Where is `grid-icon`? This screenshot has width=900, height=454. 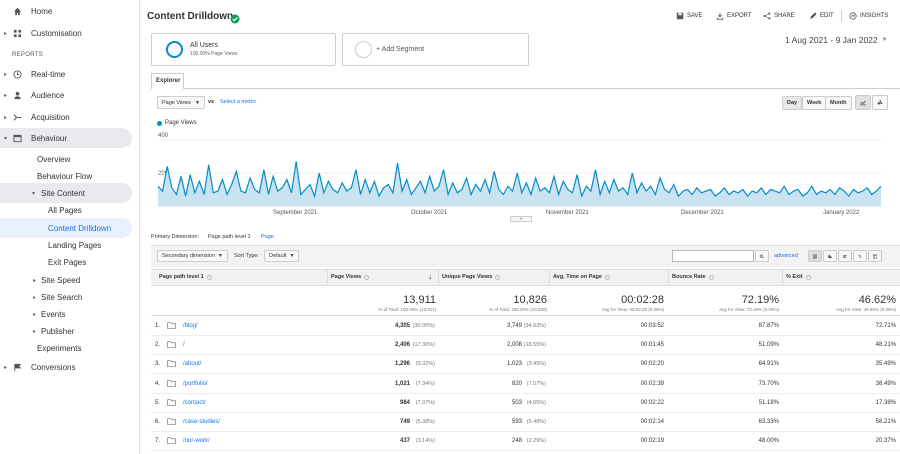 grid-icon is located at coordinates (815, 256).